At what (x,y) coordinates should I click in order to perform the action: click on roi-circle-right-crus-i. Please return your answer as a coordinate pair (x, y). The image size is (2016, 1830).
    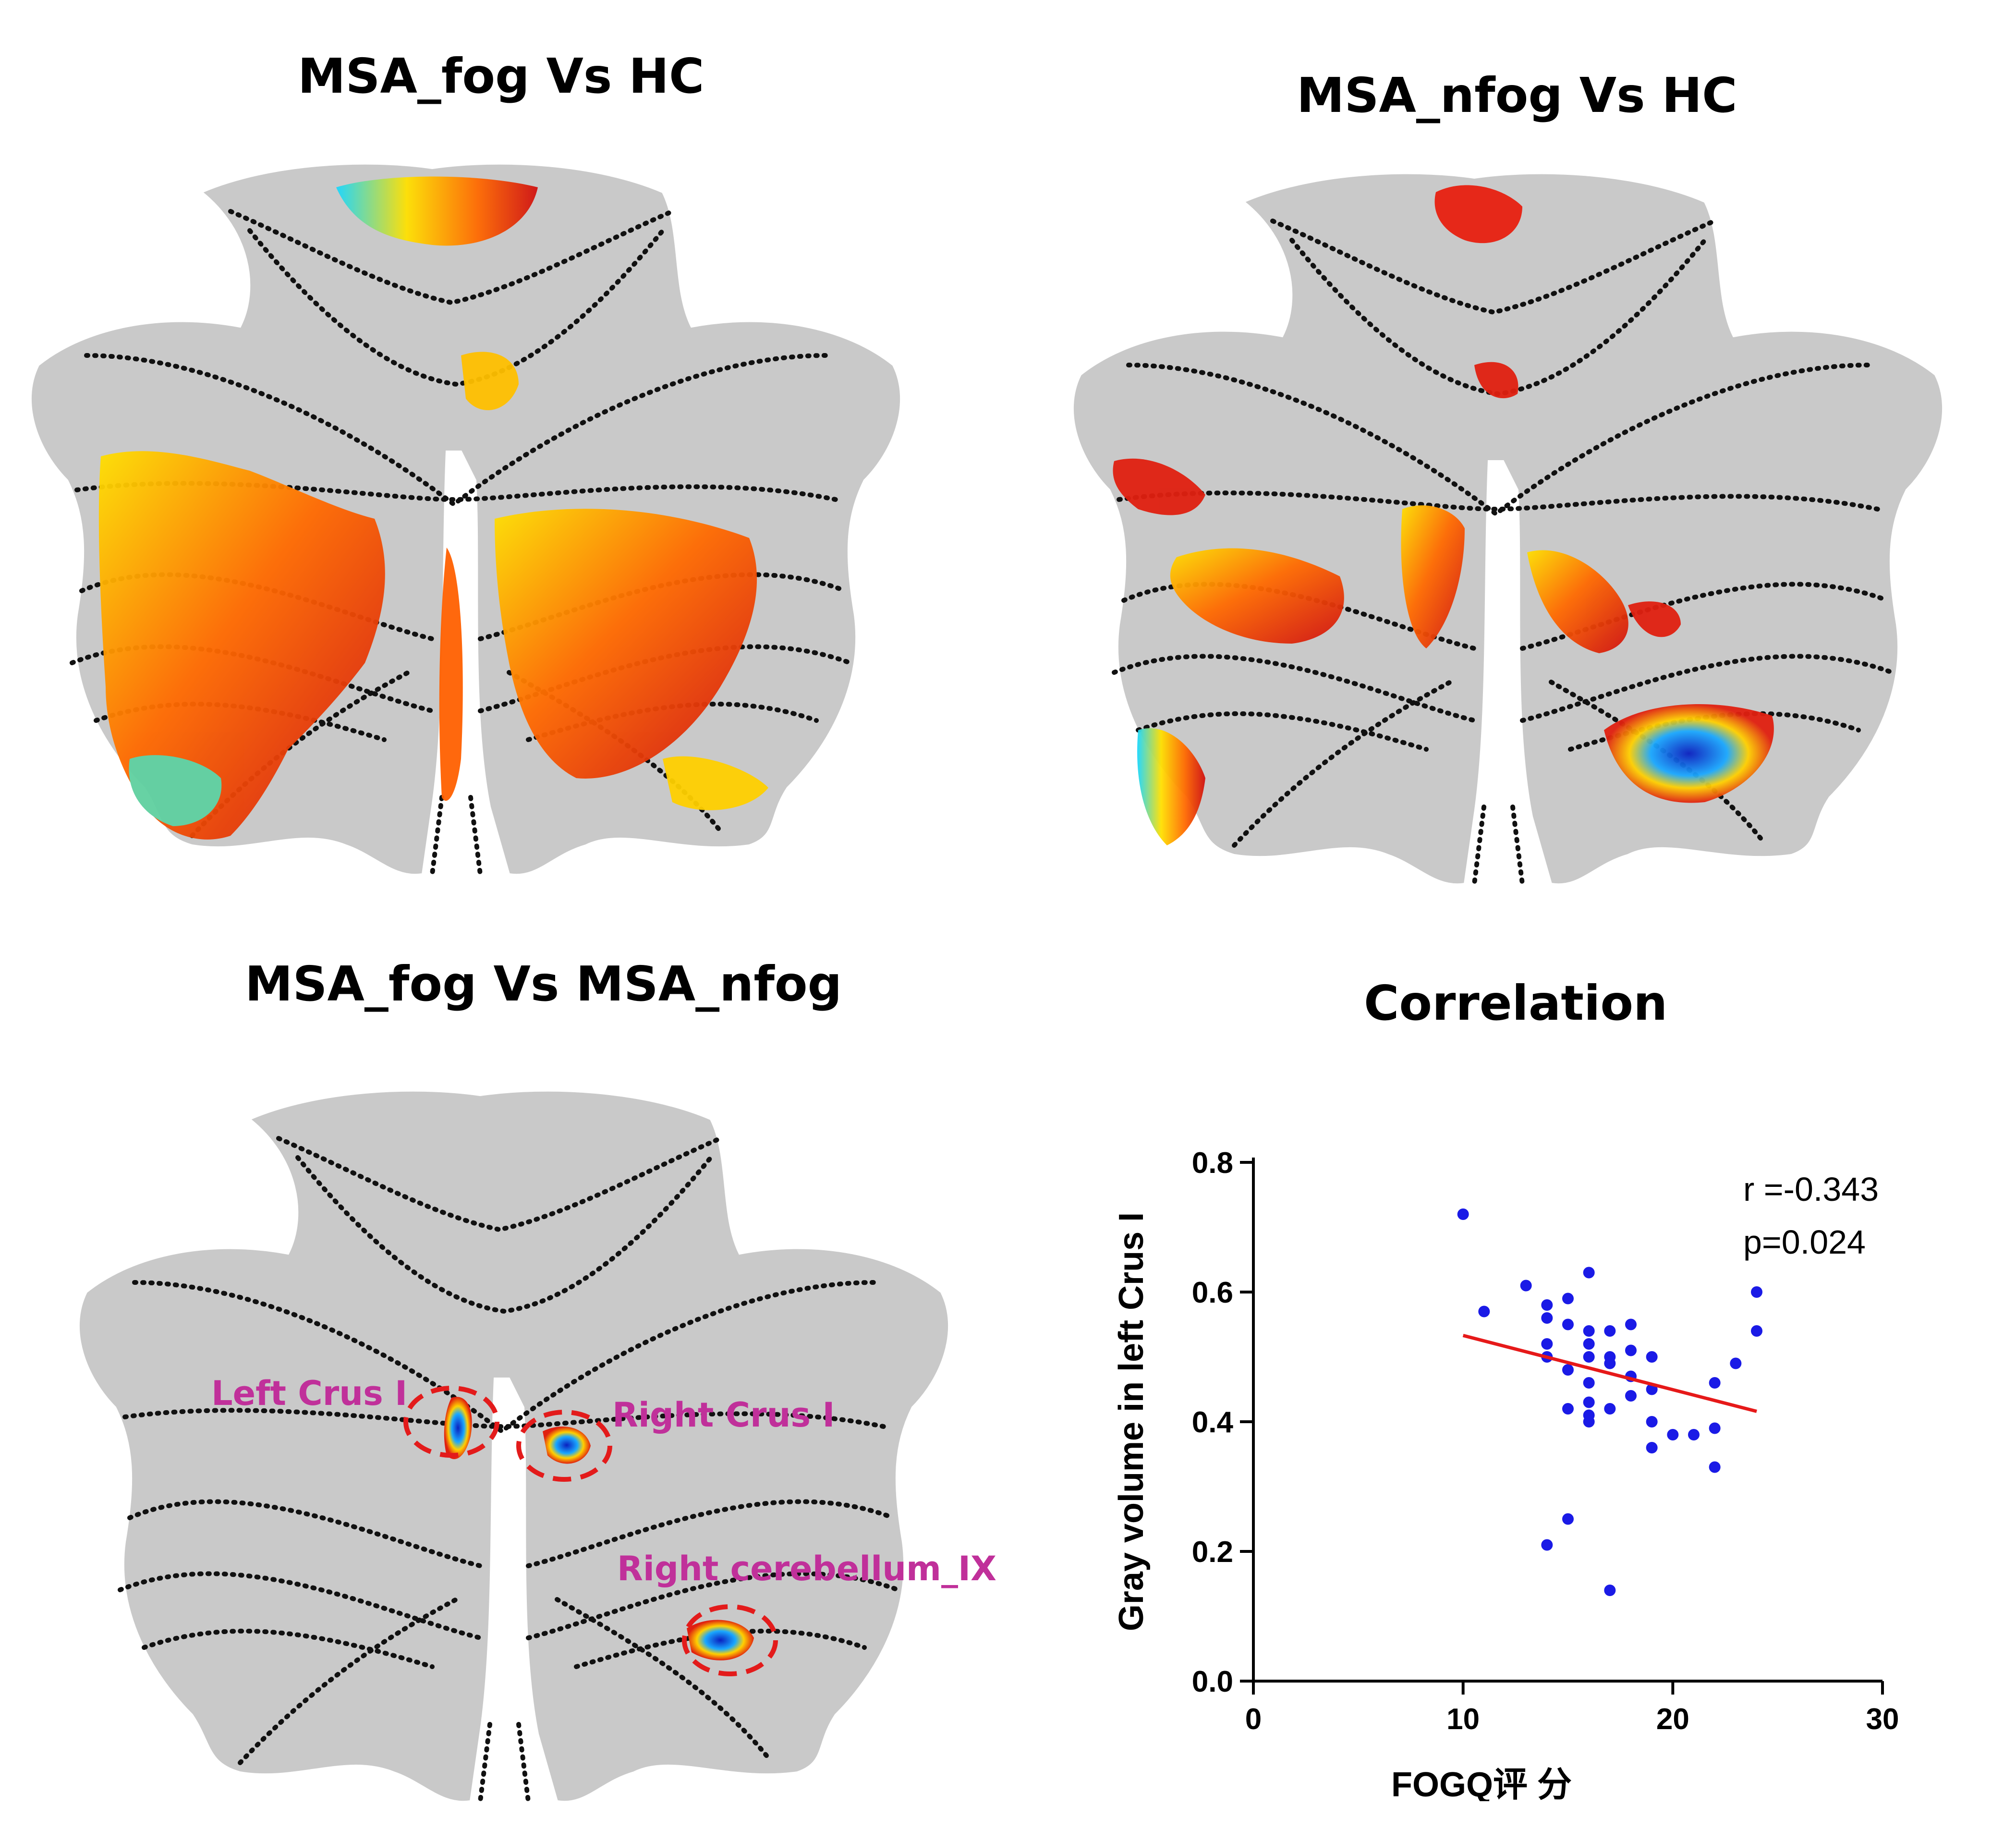
    Looking at the image, I should click on (564, 1446).